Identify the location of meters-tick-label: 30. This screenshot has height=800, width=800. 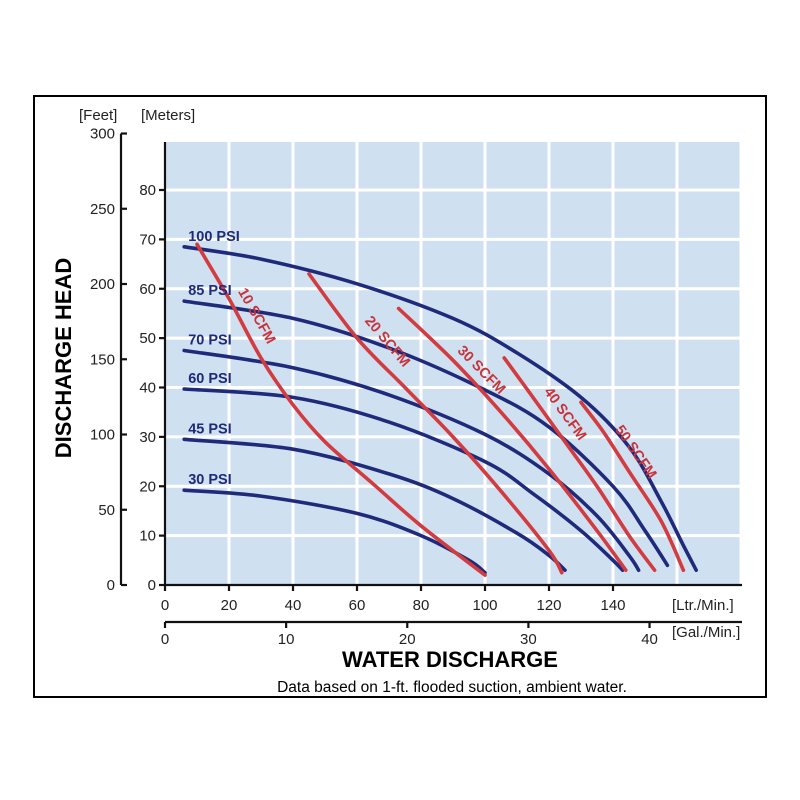
(147, 437).